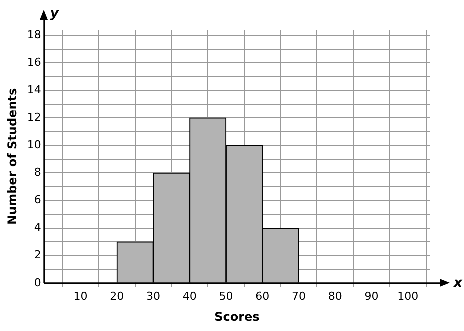 The width and height of the screenshot is (464, 331). What do you see at coordinates (34, 89) in the screenshot?
I see `y-tick-label: 14` at bounding box center [34, 89].